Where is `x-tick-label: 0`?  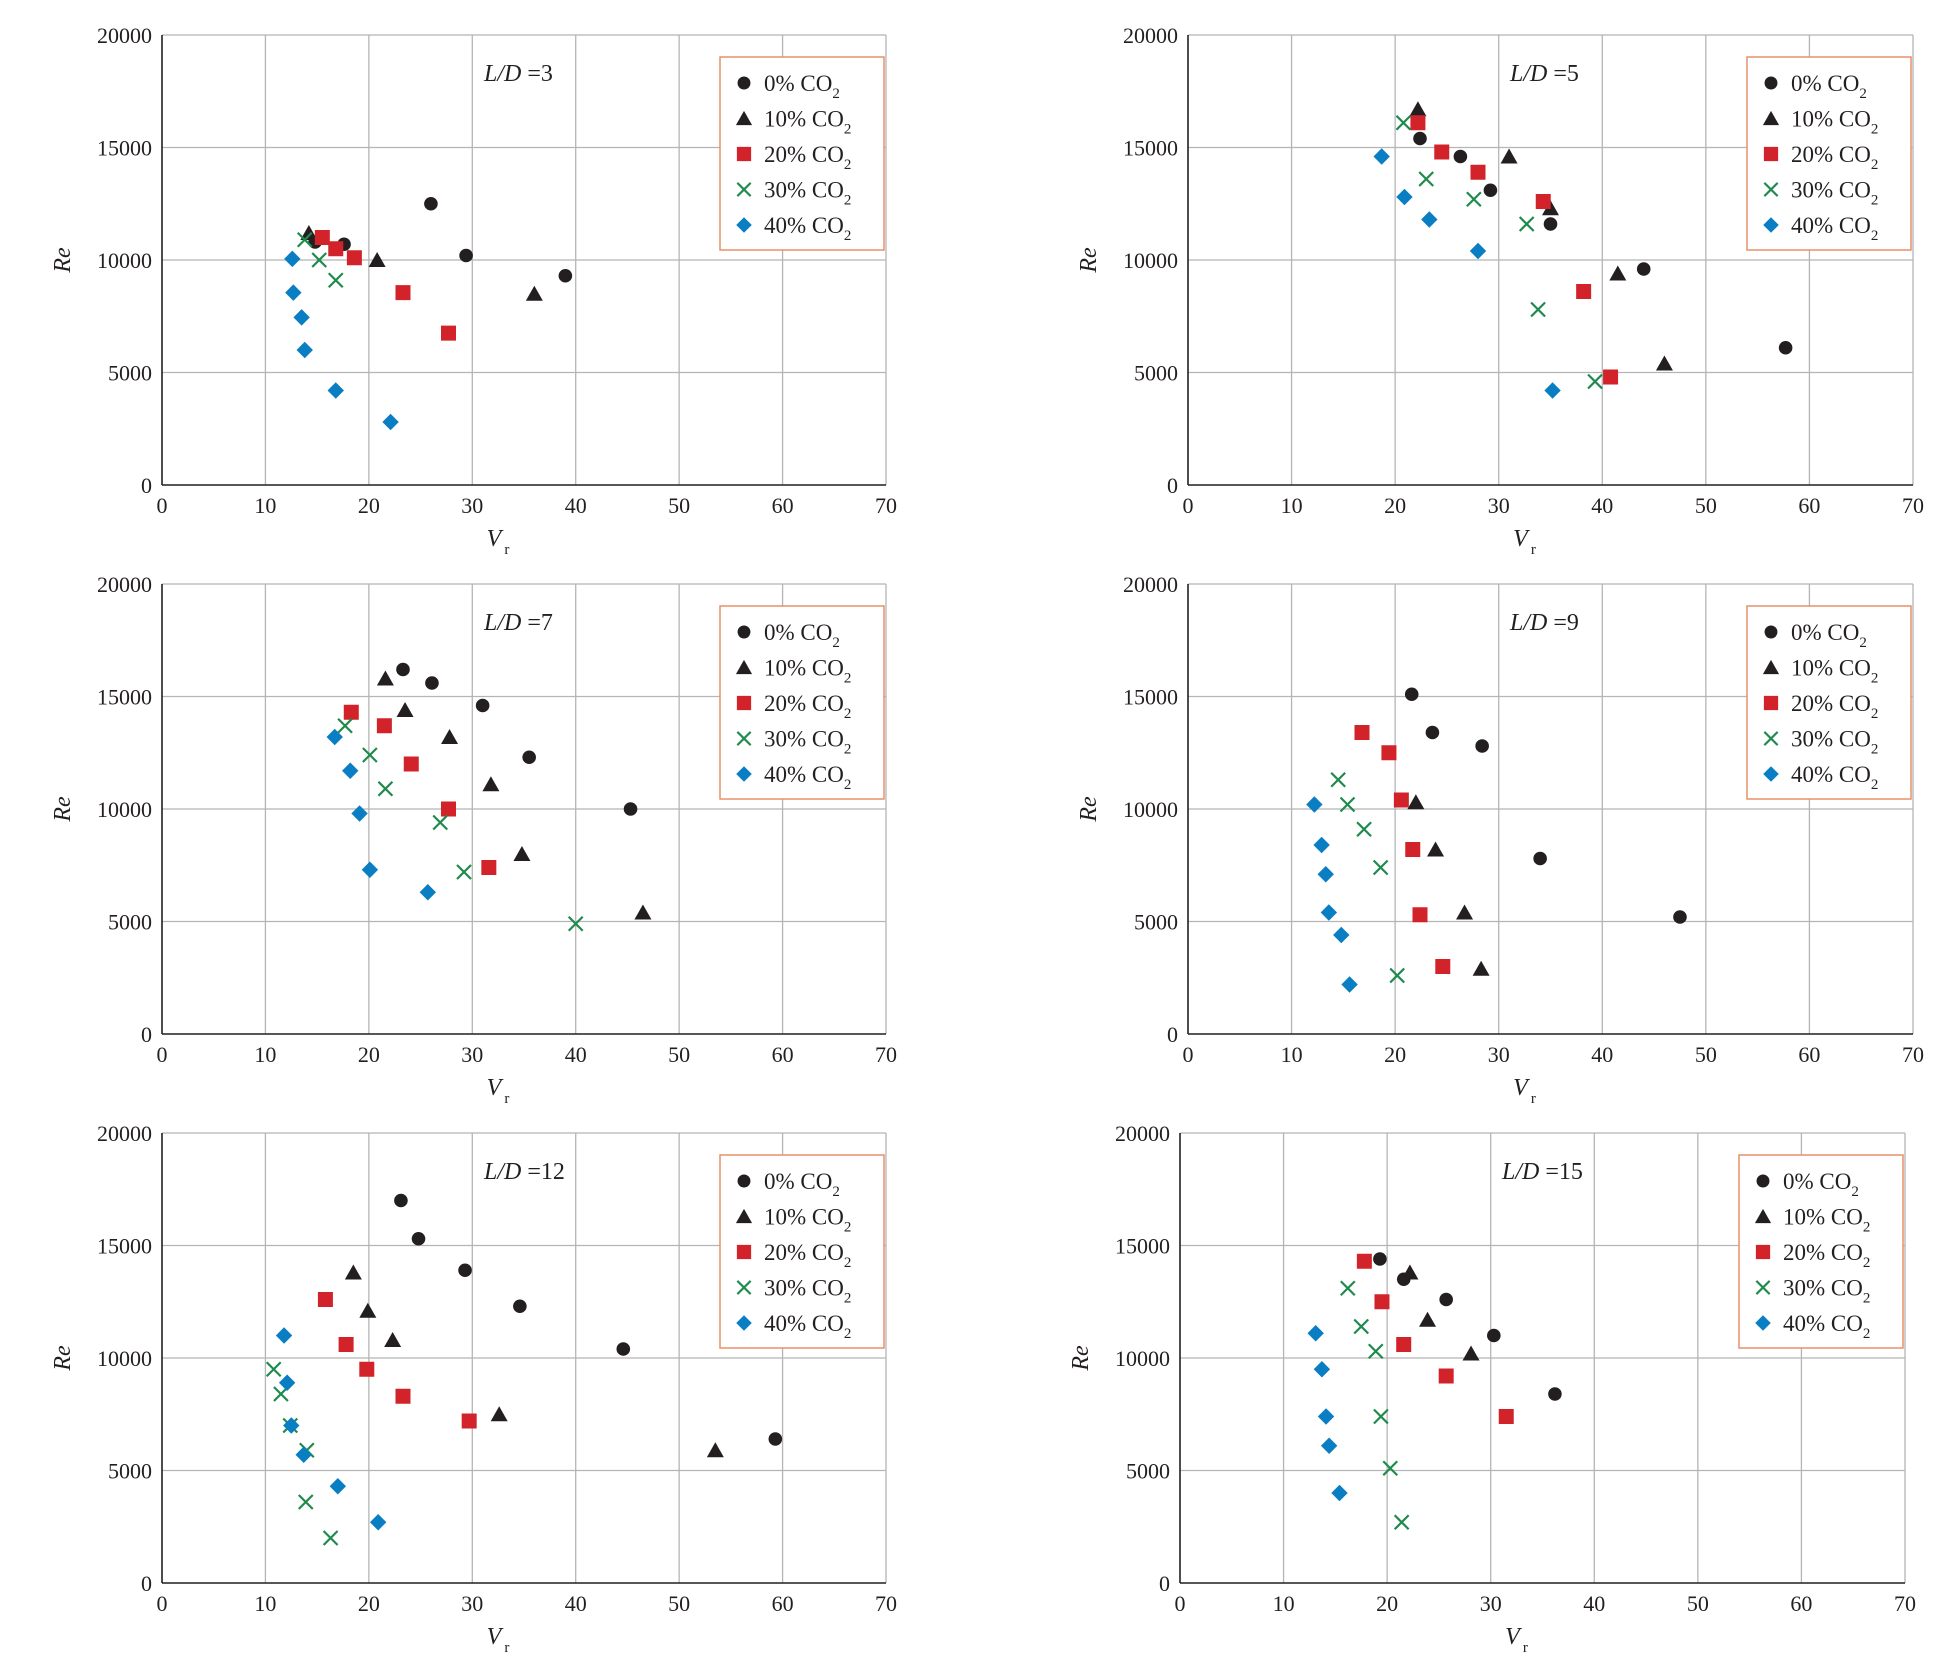
x-tick-label: 0 is located at coordinates (162, 1054).